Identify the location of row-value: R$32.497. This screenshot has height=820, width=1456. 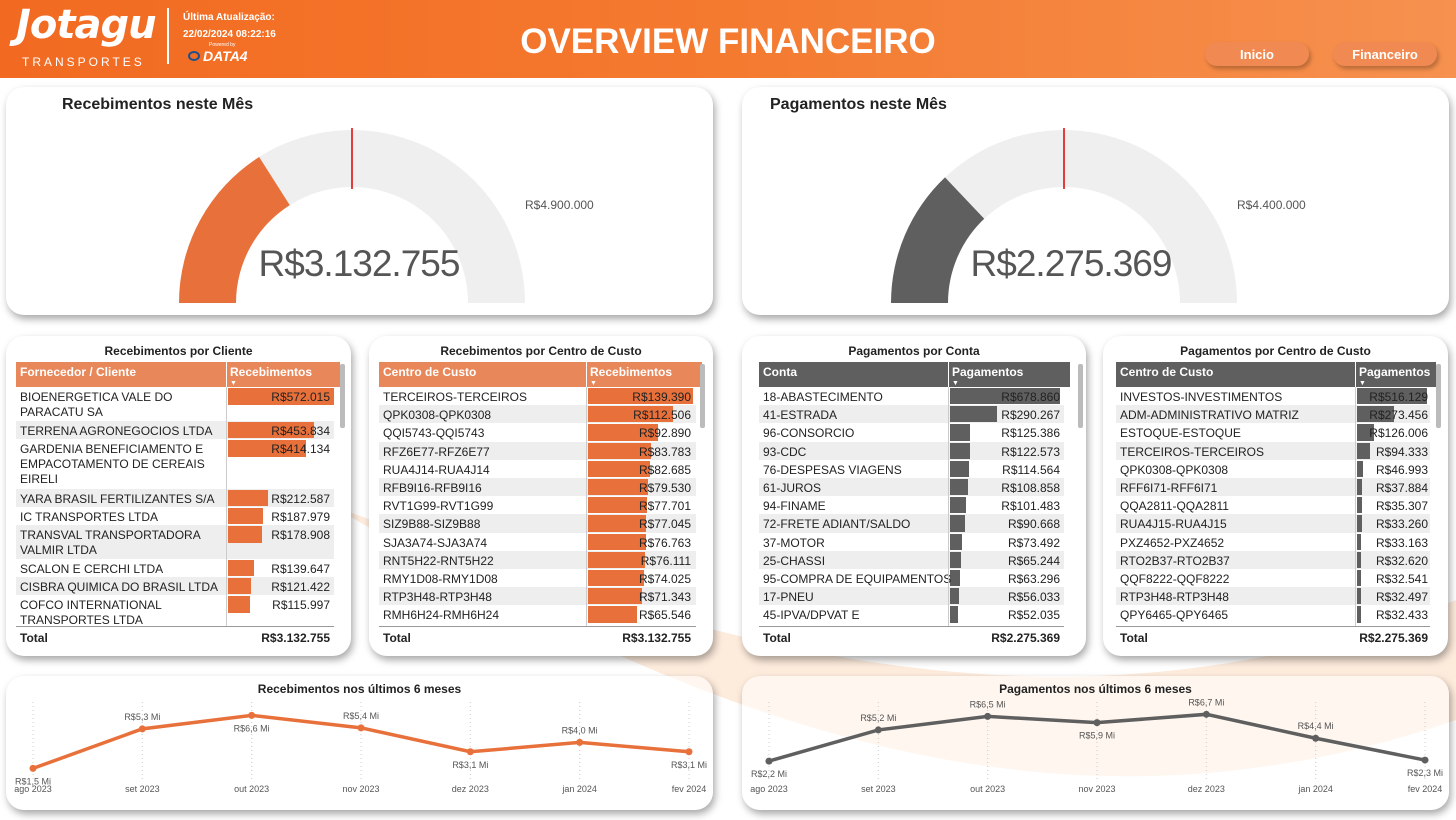
(1401, 597).